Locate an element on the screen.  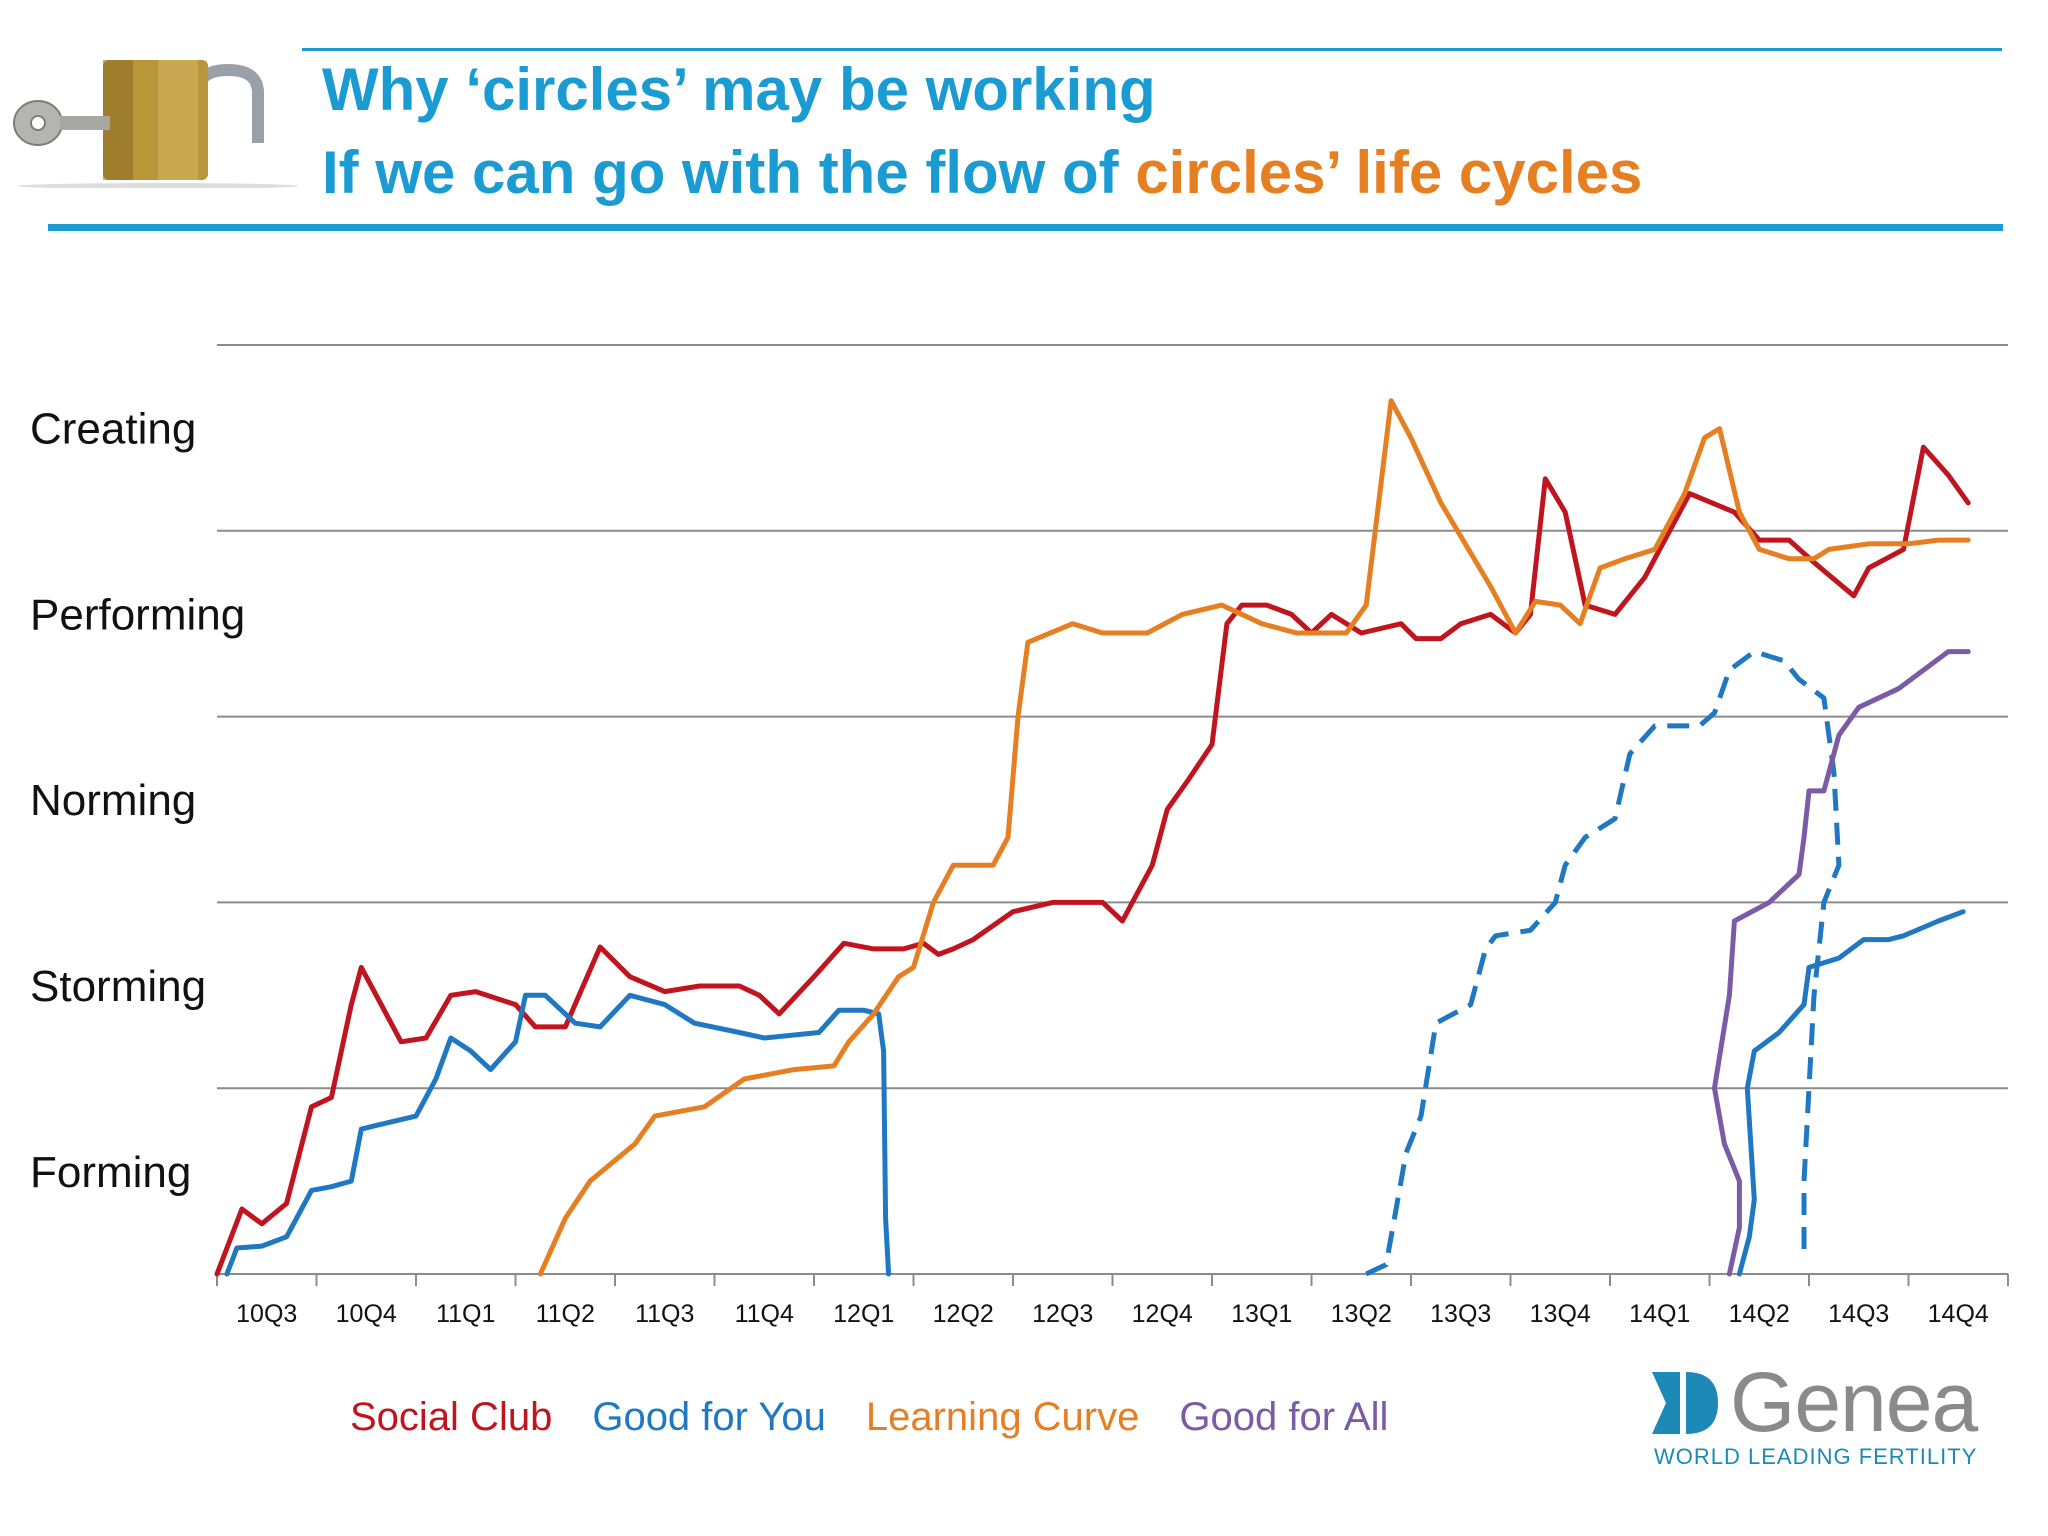
series-line-good-for-you-dashed is located at coordinates (1603, 963).